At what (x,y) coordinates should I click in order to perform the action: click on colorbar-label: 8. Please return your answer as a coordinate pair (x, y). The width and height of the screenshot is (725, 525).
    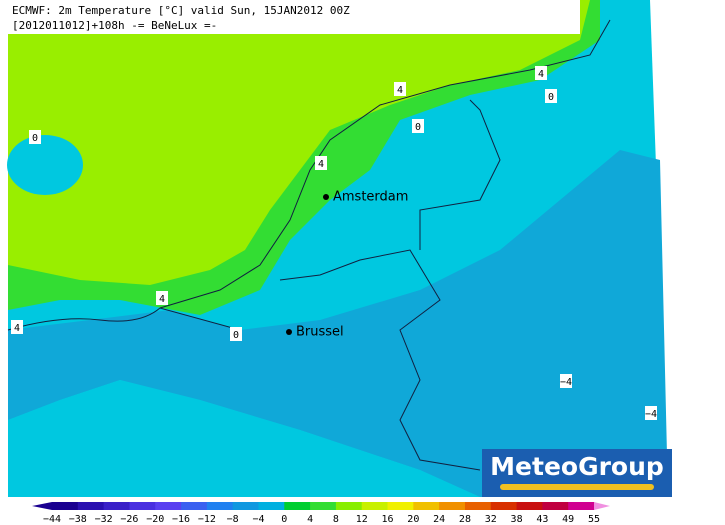
    Looking at the image, I should click on (336, 519).